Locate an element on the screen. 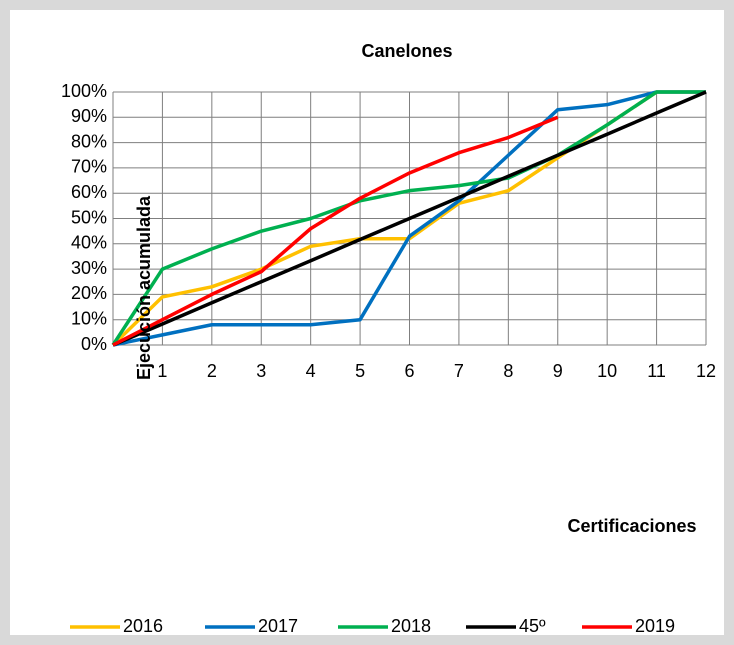 This screenshot has width=734, height=645. y-tick-label: 60% is located at coordinates (89, 192).